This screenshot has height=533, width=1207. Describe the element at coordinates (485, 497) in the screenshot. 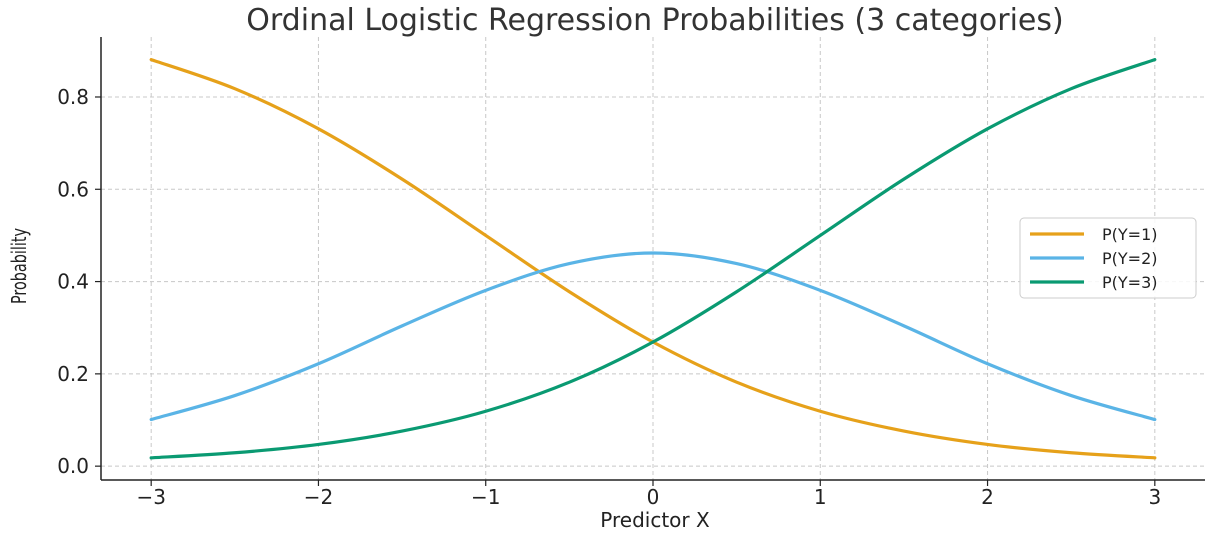

I see `x-tick-label-2: −1` at that location.